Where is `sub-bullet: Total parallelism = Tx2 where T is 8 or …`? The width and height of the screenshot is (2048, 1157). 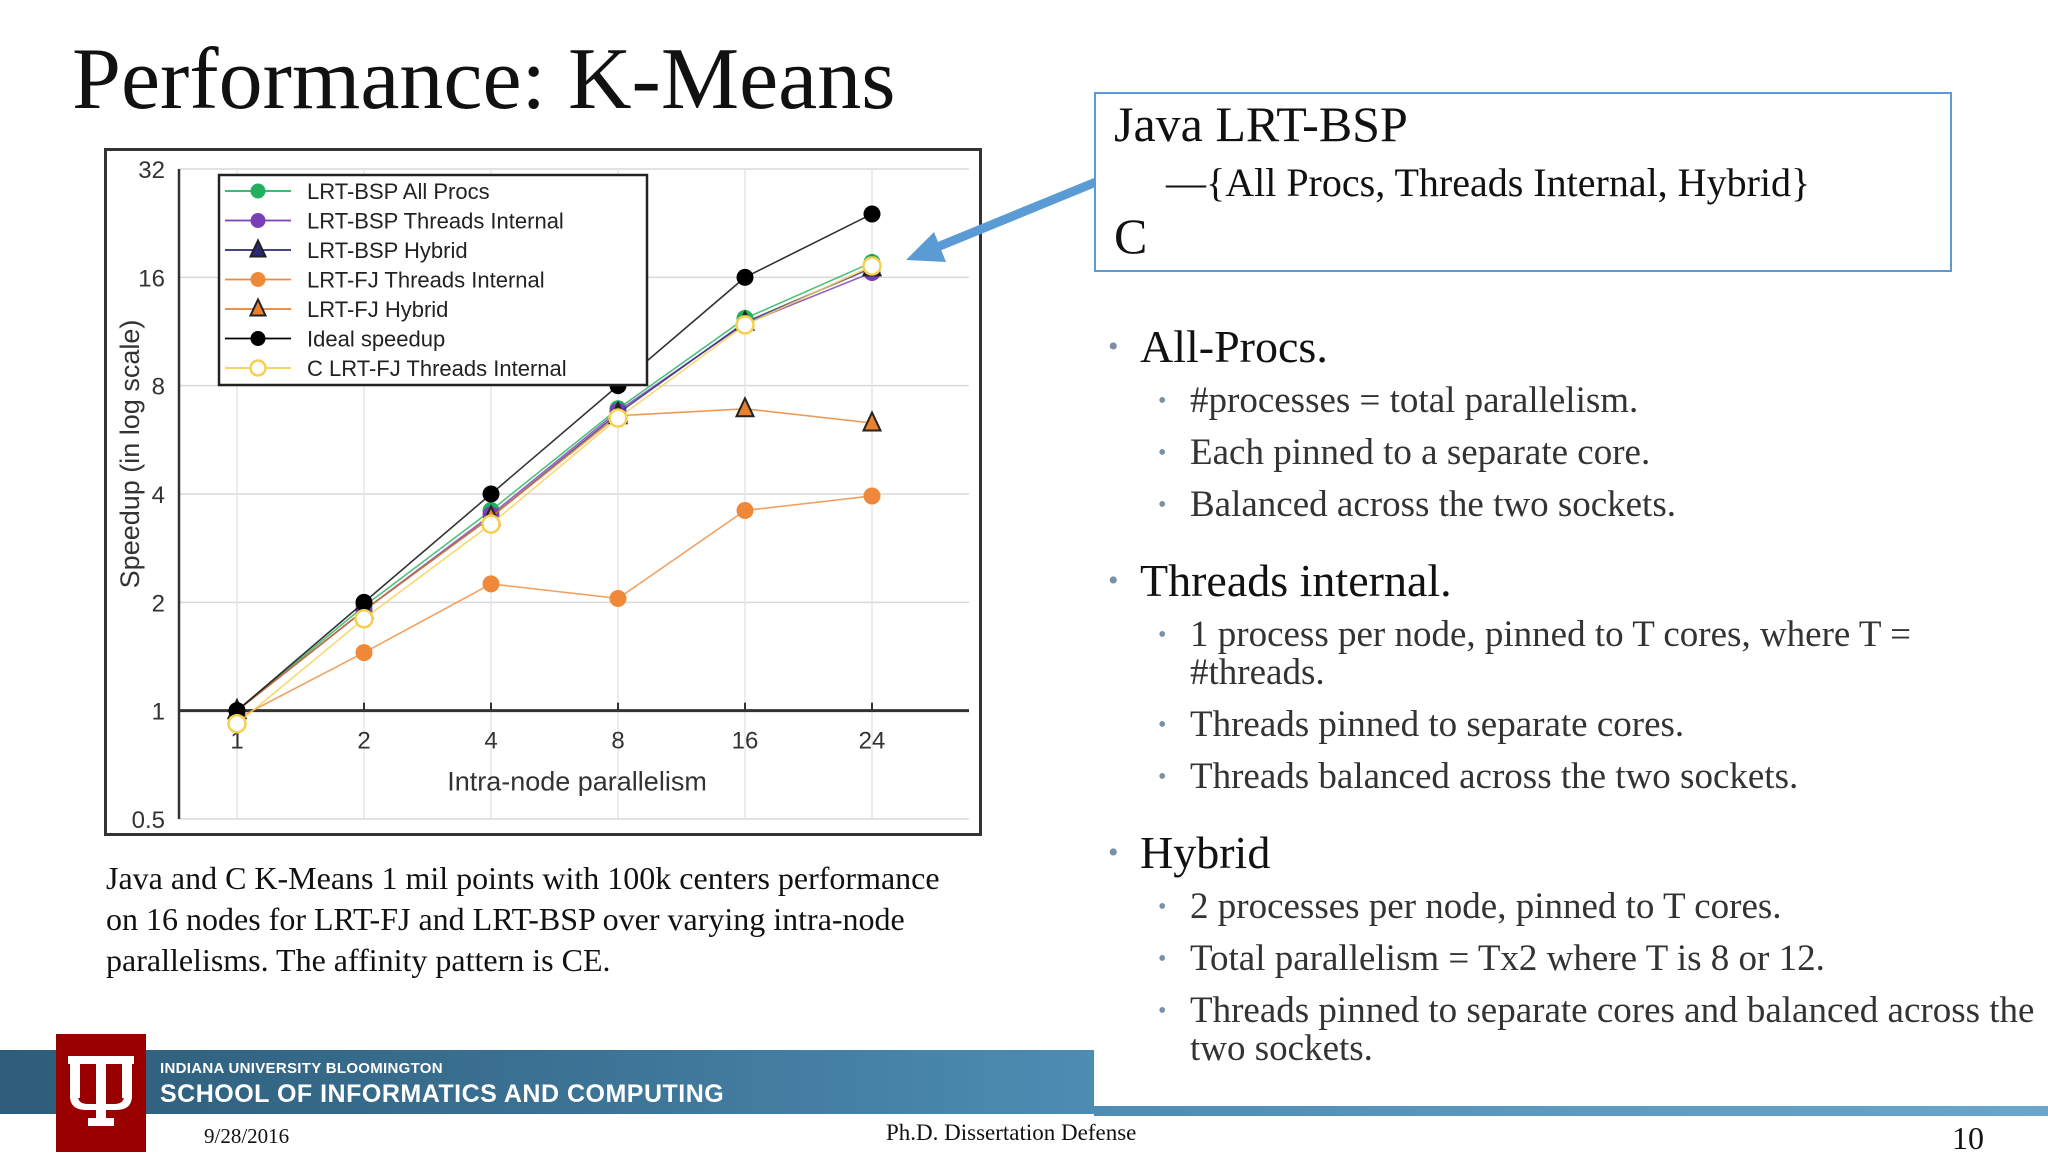
sub-bullet: Total parallelism = Tx2 where T is 8 or … is located at coordinates (1573, 959).